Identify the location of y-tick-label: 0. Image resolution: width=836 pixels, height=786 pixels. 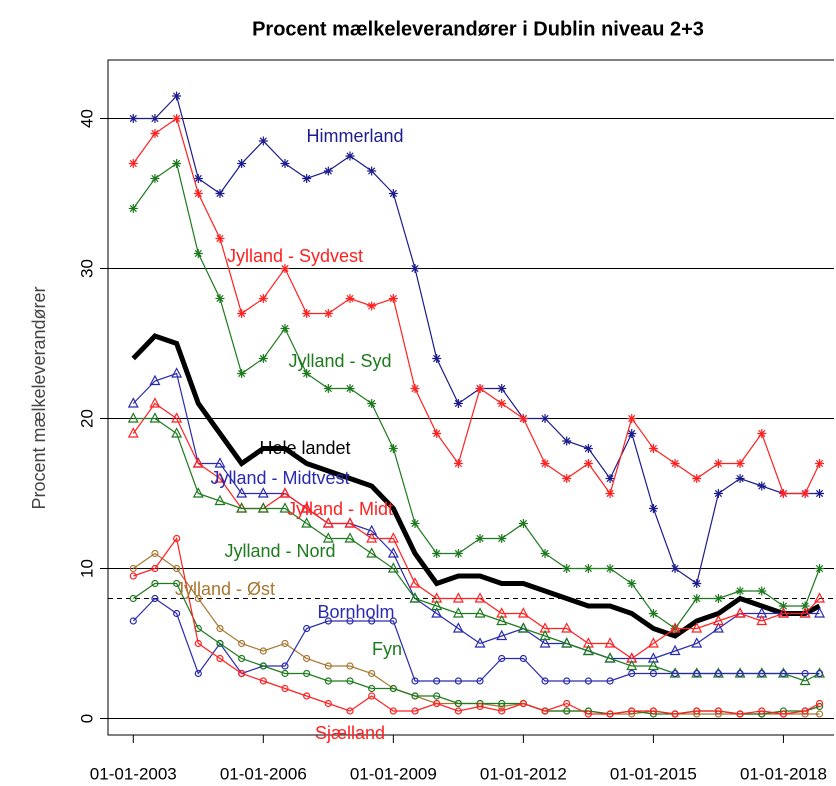
(86, 718).